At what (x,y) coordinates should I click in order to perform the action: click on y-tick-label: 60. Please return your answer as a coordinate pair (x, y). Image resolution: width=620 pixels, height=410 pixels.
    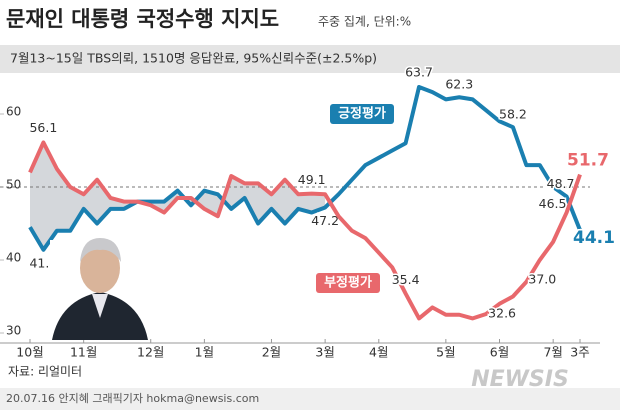
    Looking at the image, I should click on (13, 112).